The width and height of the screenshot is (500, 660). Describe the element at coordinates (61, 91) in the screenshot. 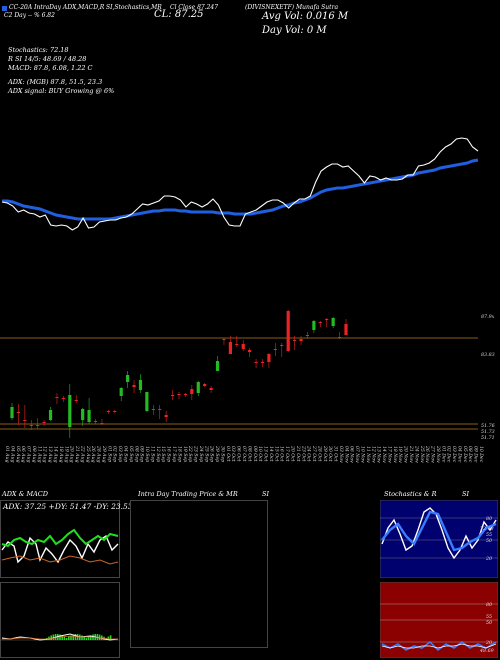

I see `adx-signal: ADX signal: BUY Growing @ 6%` at that location.